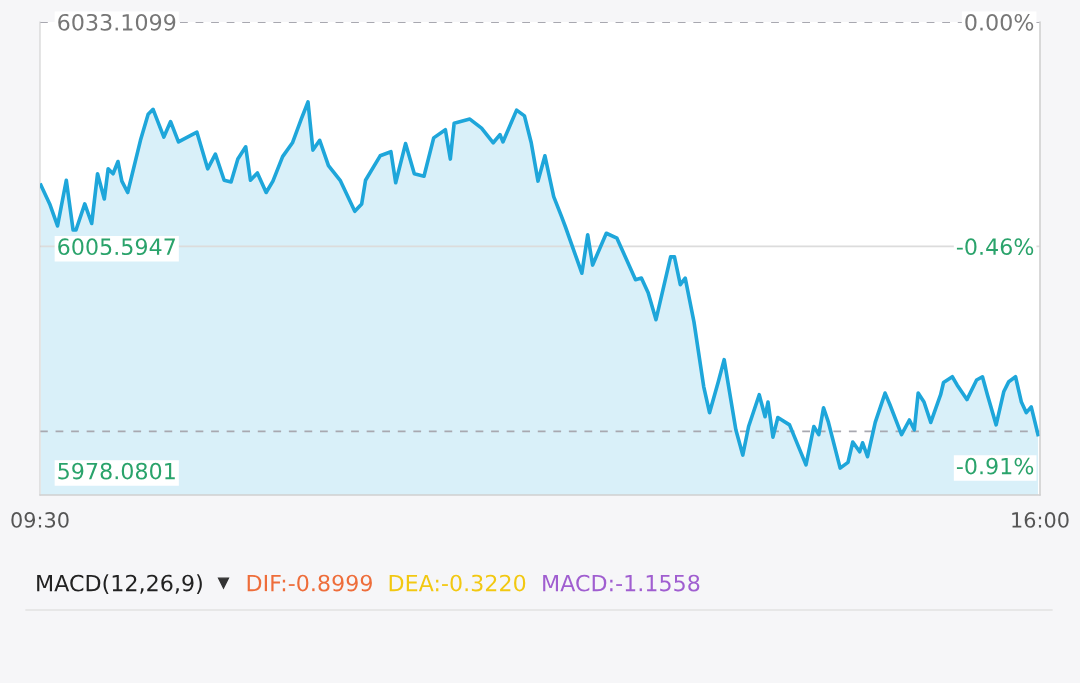  I want to click on y-tick-label: 6033.1099, so click(117, 22).